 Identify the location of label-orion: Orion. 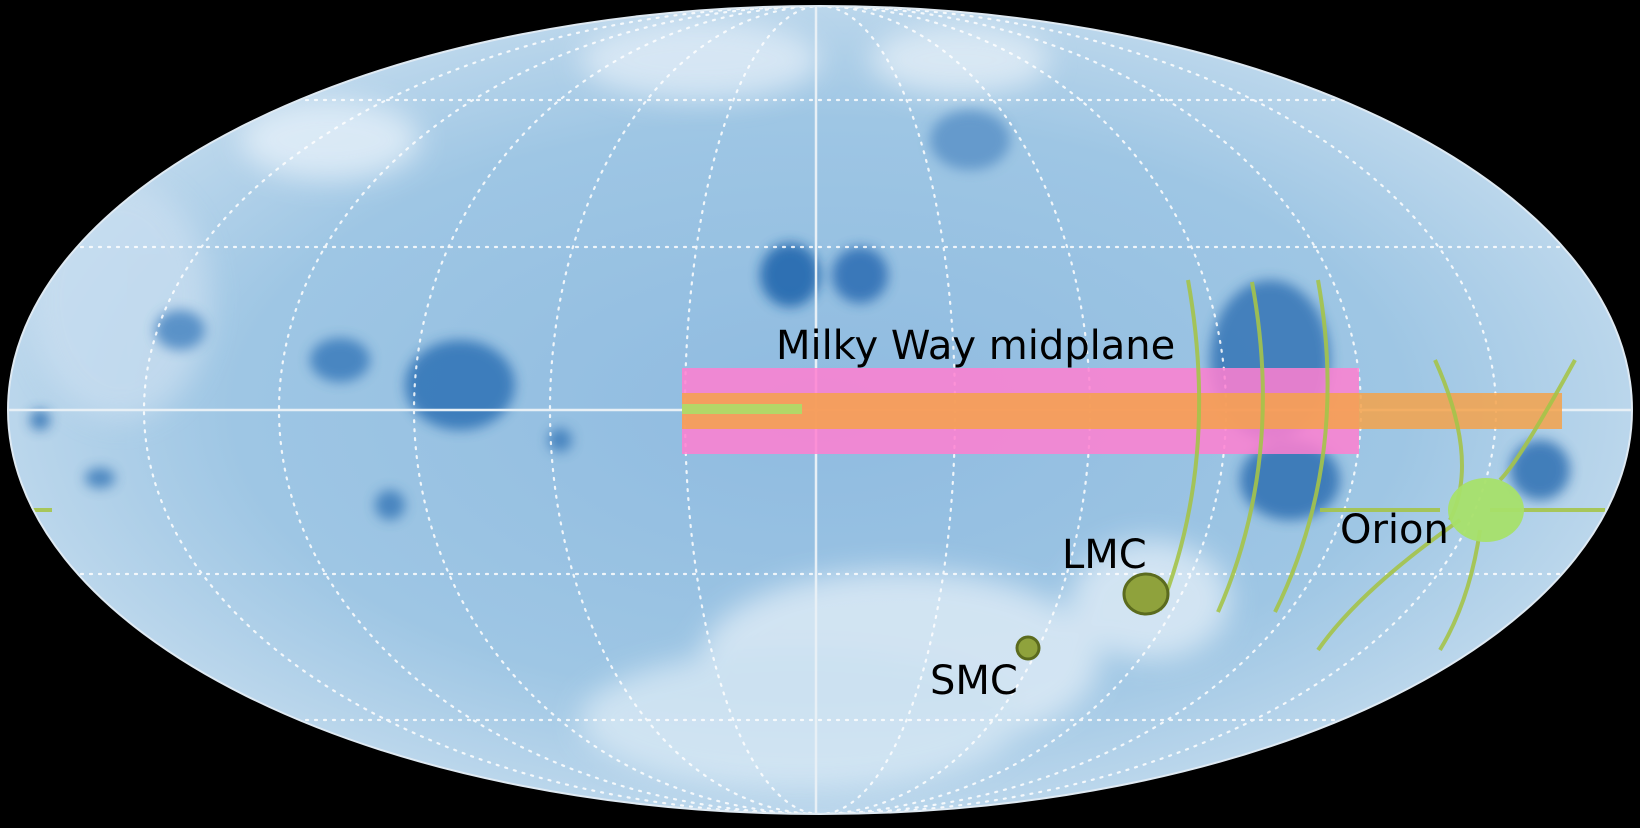
(1394, 530).